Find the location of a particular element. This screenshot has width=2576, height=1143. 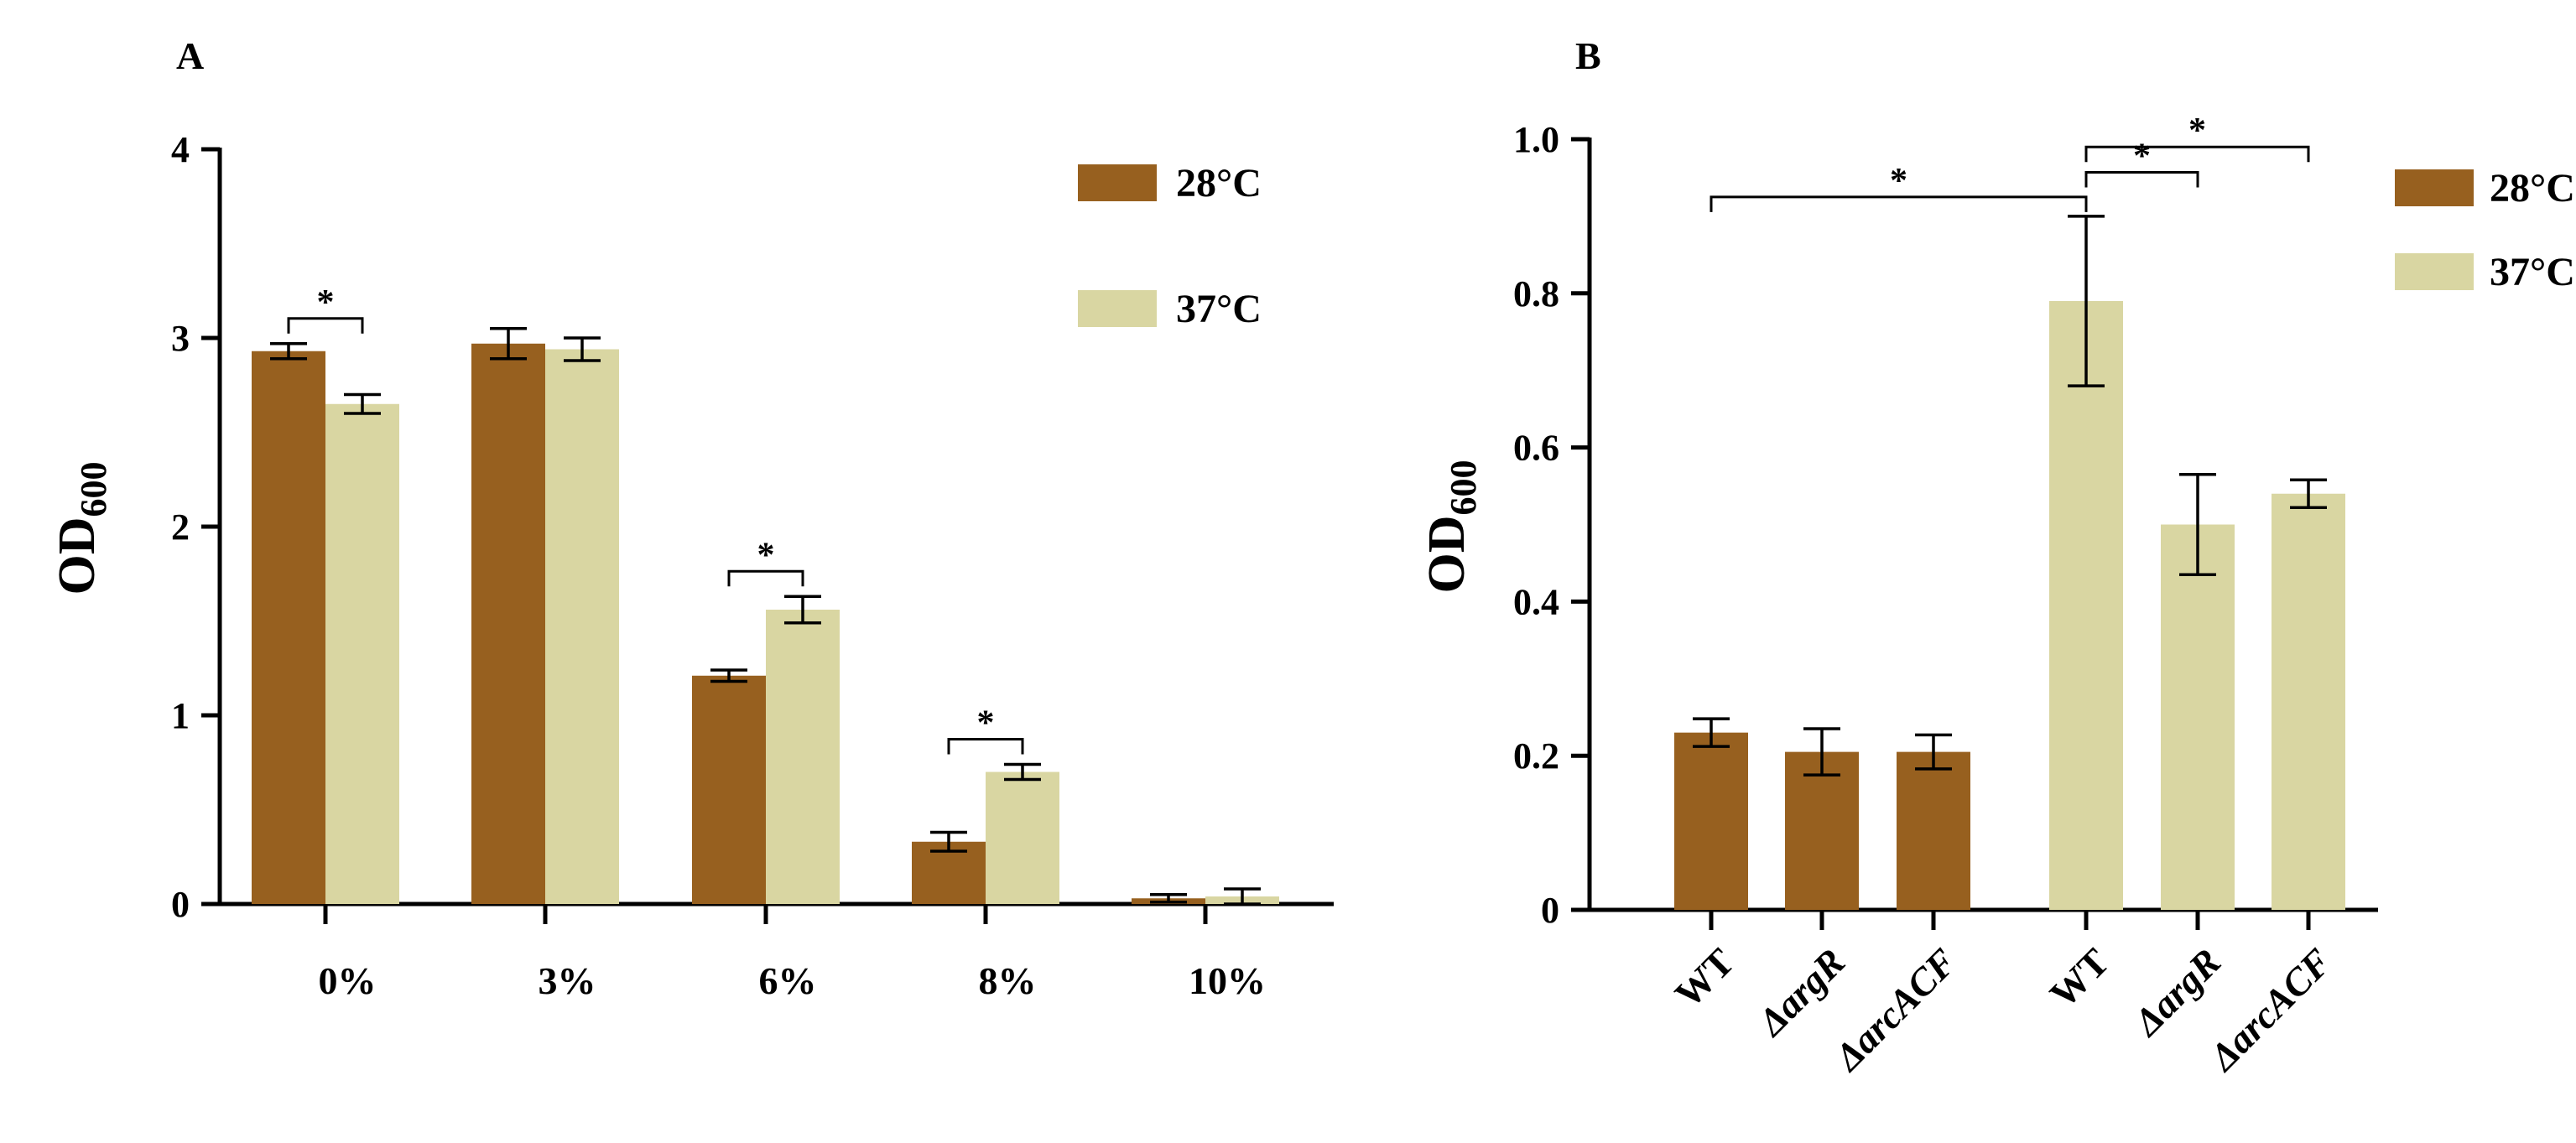

panel-a-y-tick-label: 4 is located at coordinates (180, 149).